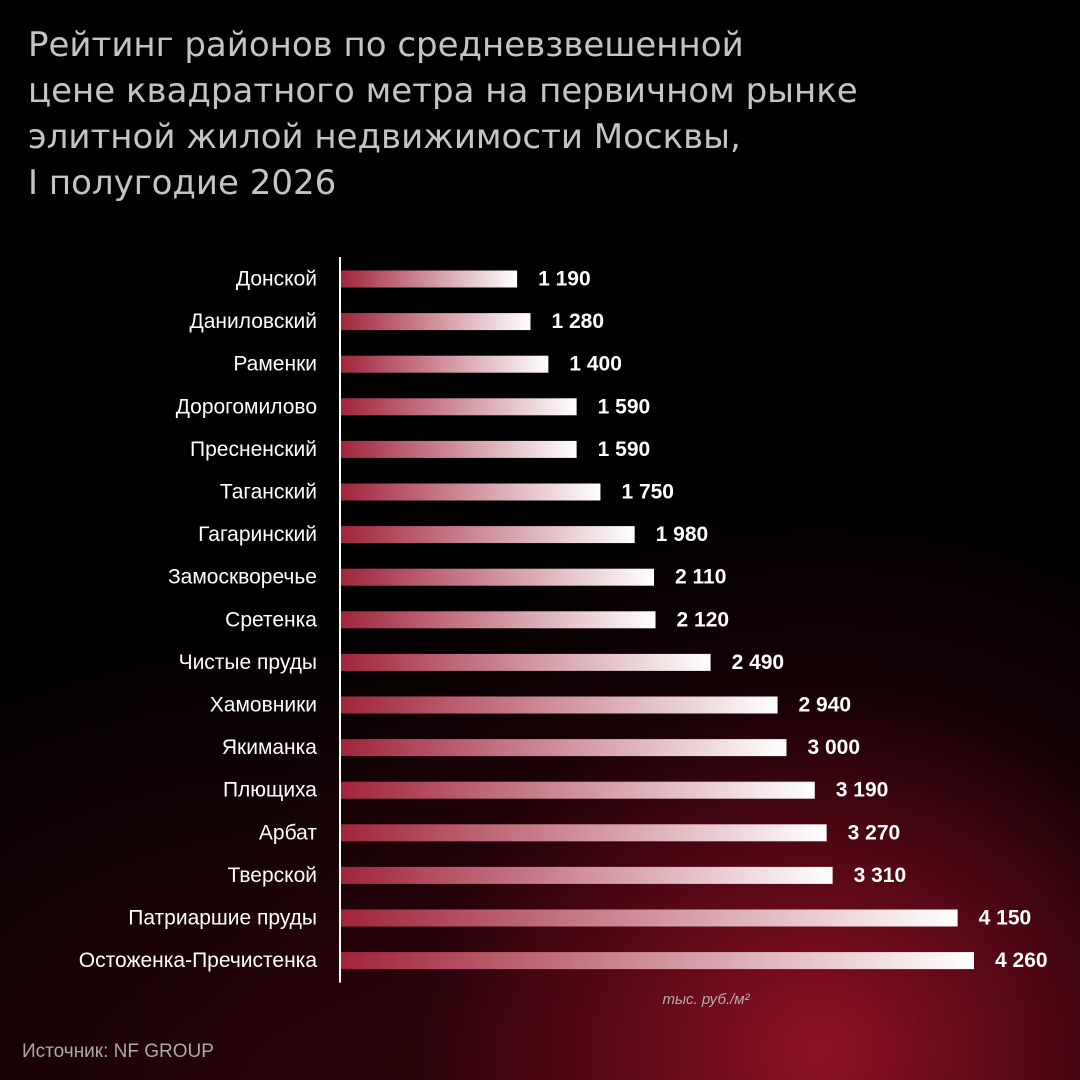 This screenshot has width=1080, height=1080. What do you see at coordinates (564, 279) in the screenshot?
I see `value-label: 1 190` at bounding box center [564, 279].